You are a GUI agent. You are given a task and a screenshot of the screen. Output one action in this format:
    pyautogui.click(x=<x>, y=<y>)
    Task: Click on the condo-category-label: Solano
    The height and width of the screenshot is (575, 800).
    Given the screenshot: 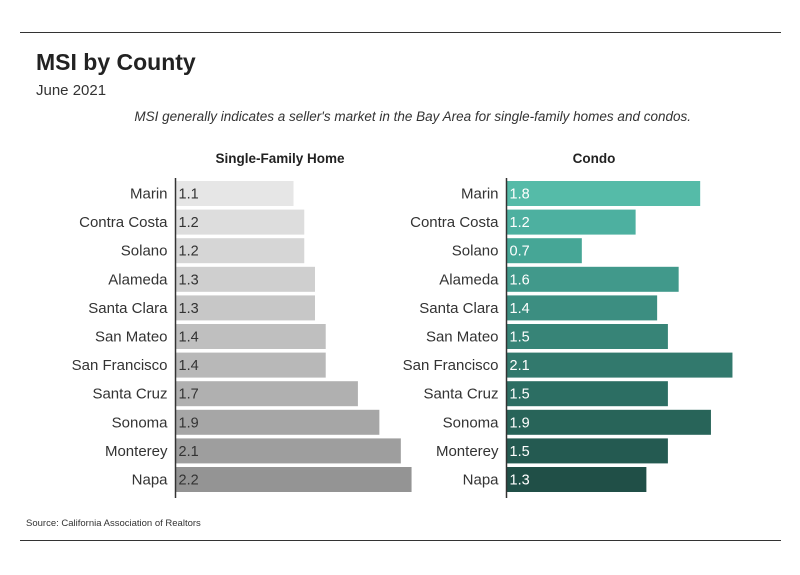 What is the action you would take?
    pyautogui.click(x=475, y=251)
    